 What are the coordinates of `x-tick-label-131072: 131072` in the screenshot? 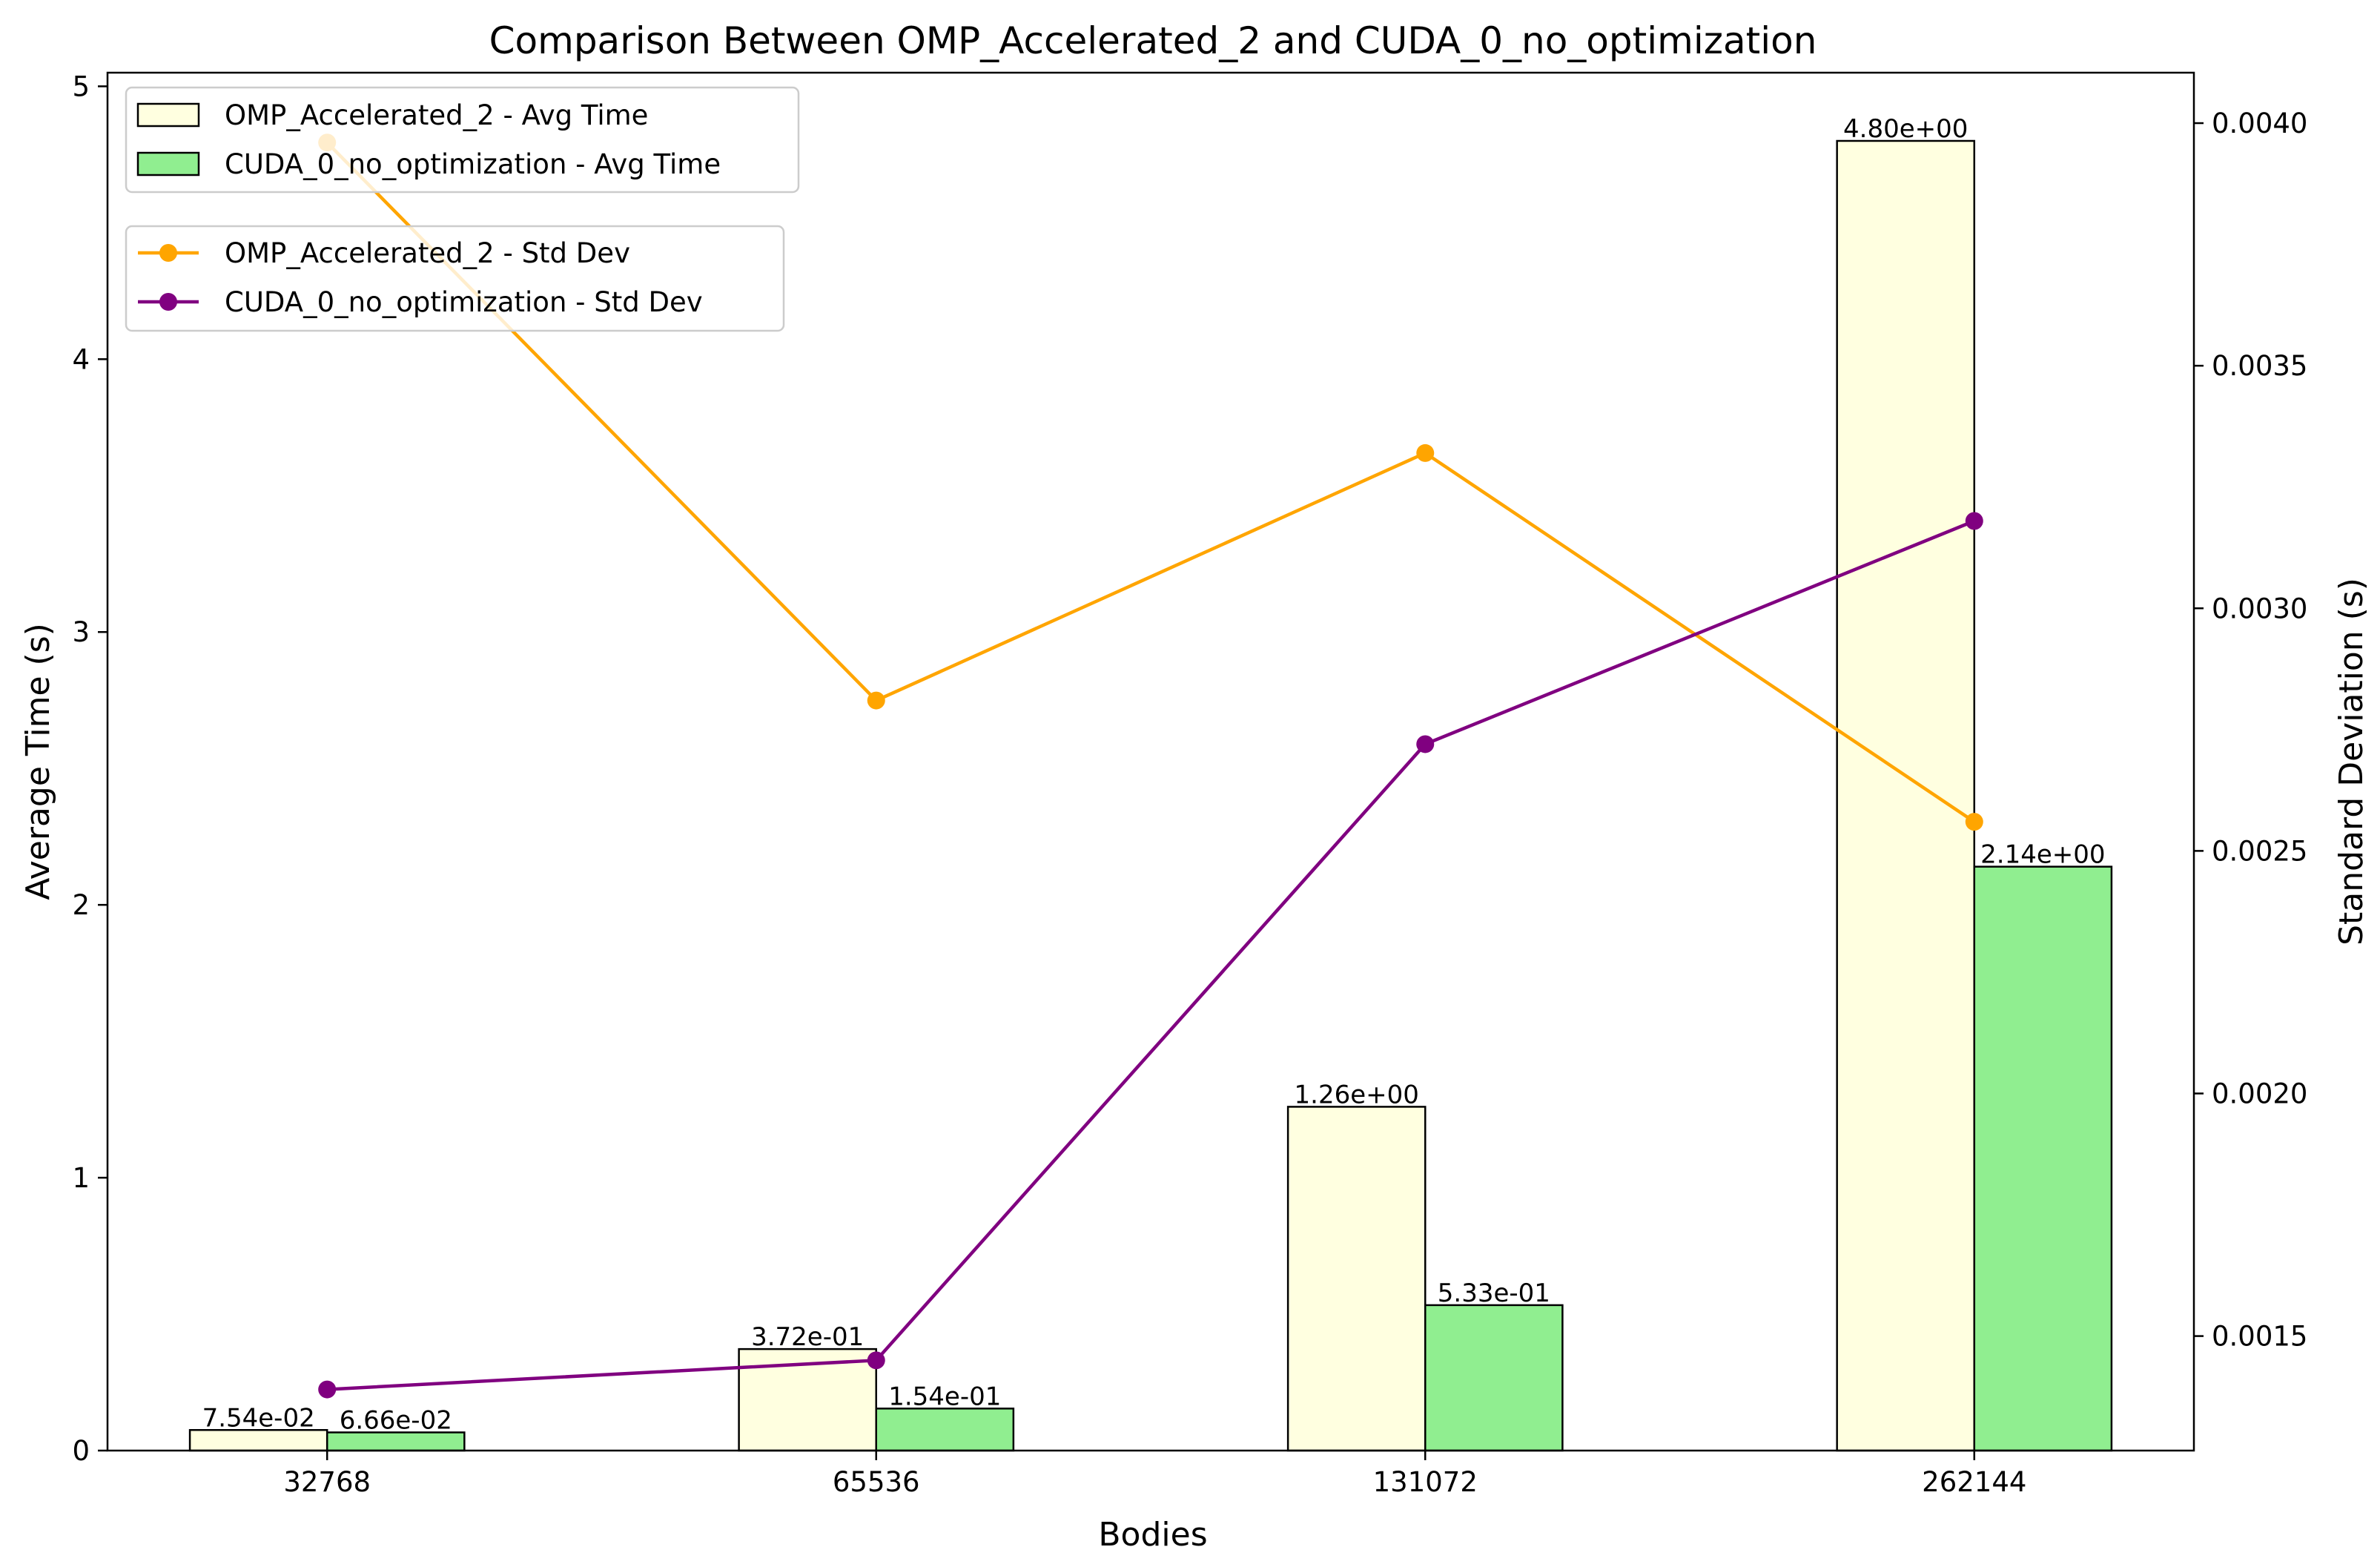 It's located at (1425, 1482).